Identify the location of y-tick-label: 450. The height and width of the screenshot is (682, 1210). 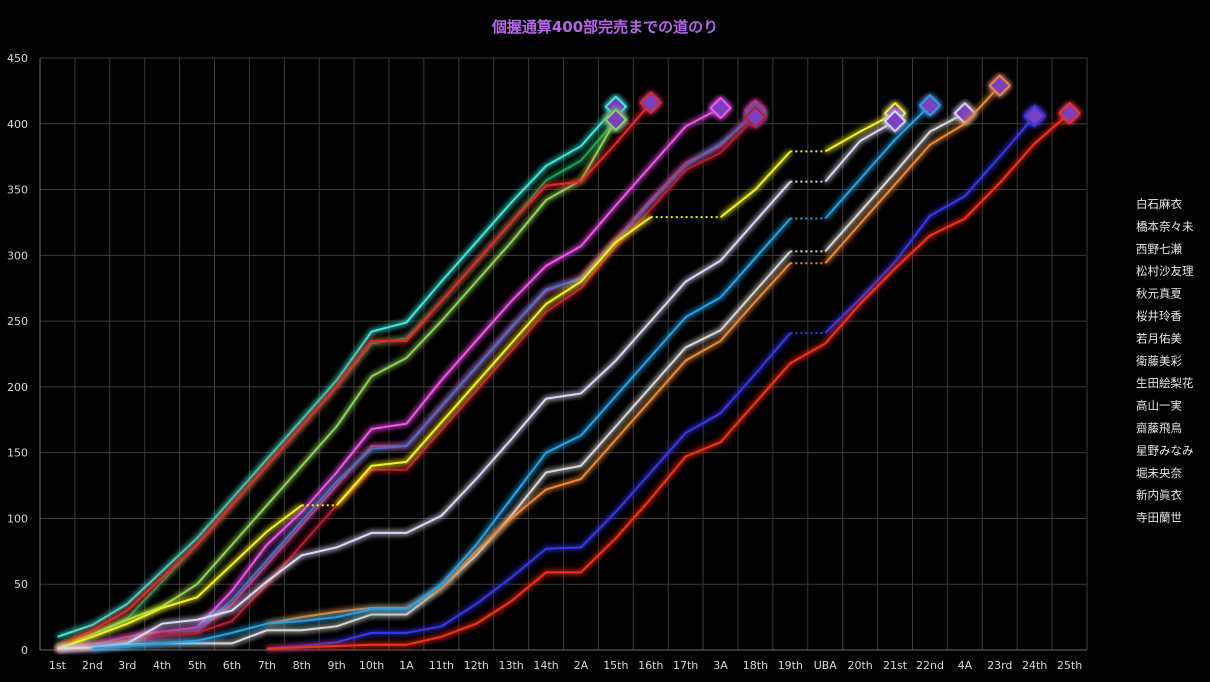
(17, 58).